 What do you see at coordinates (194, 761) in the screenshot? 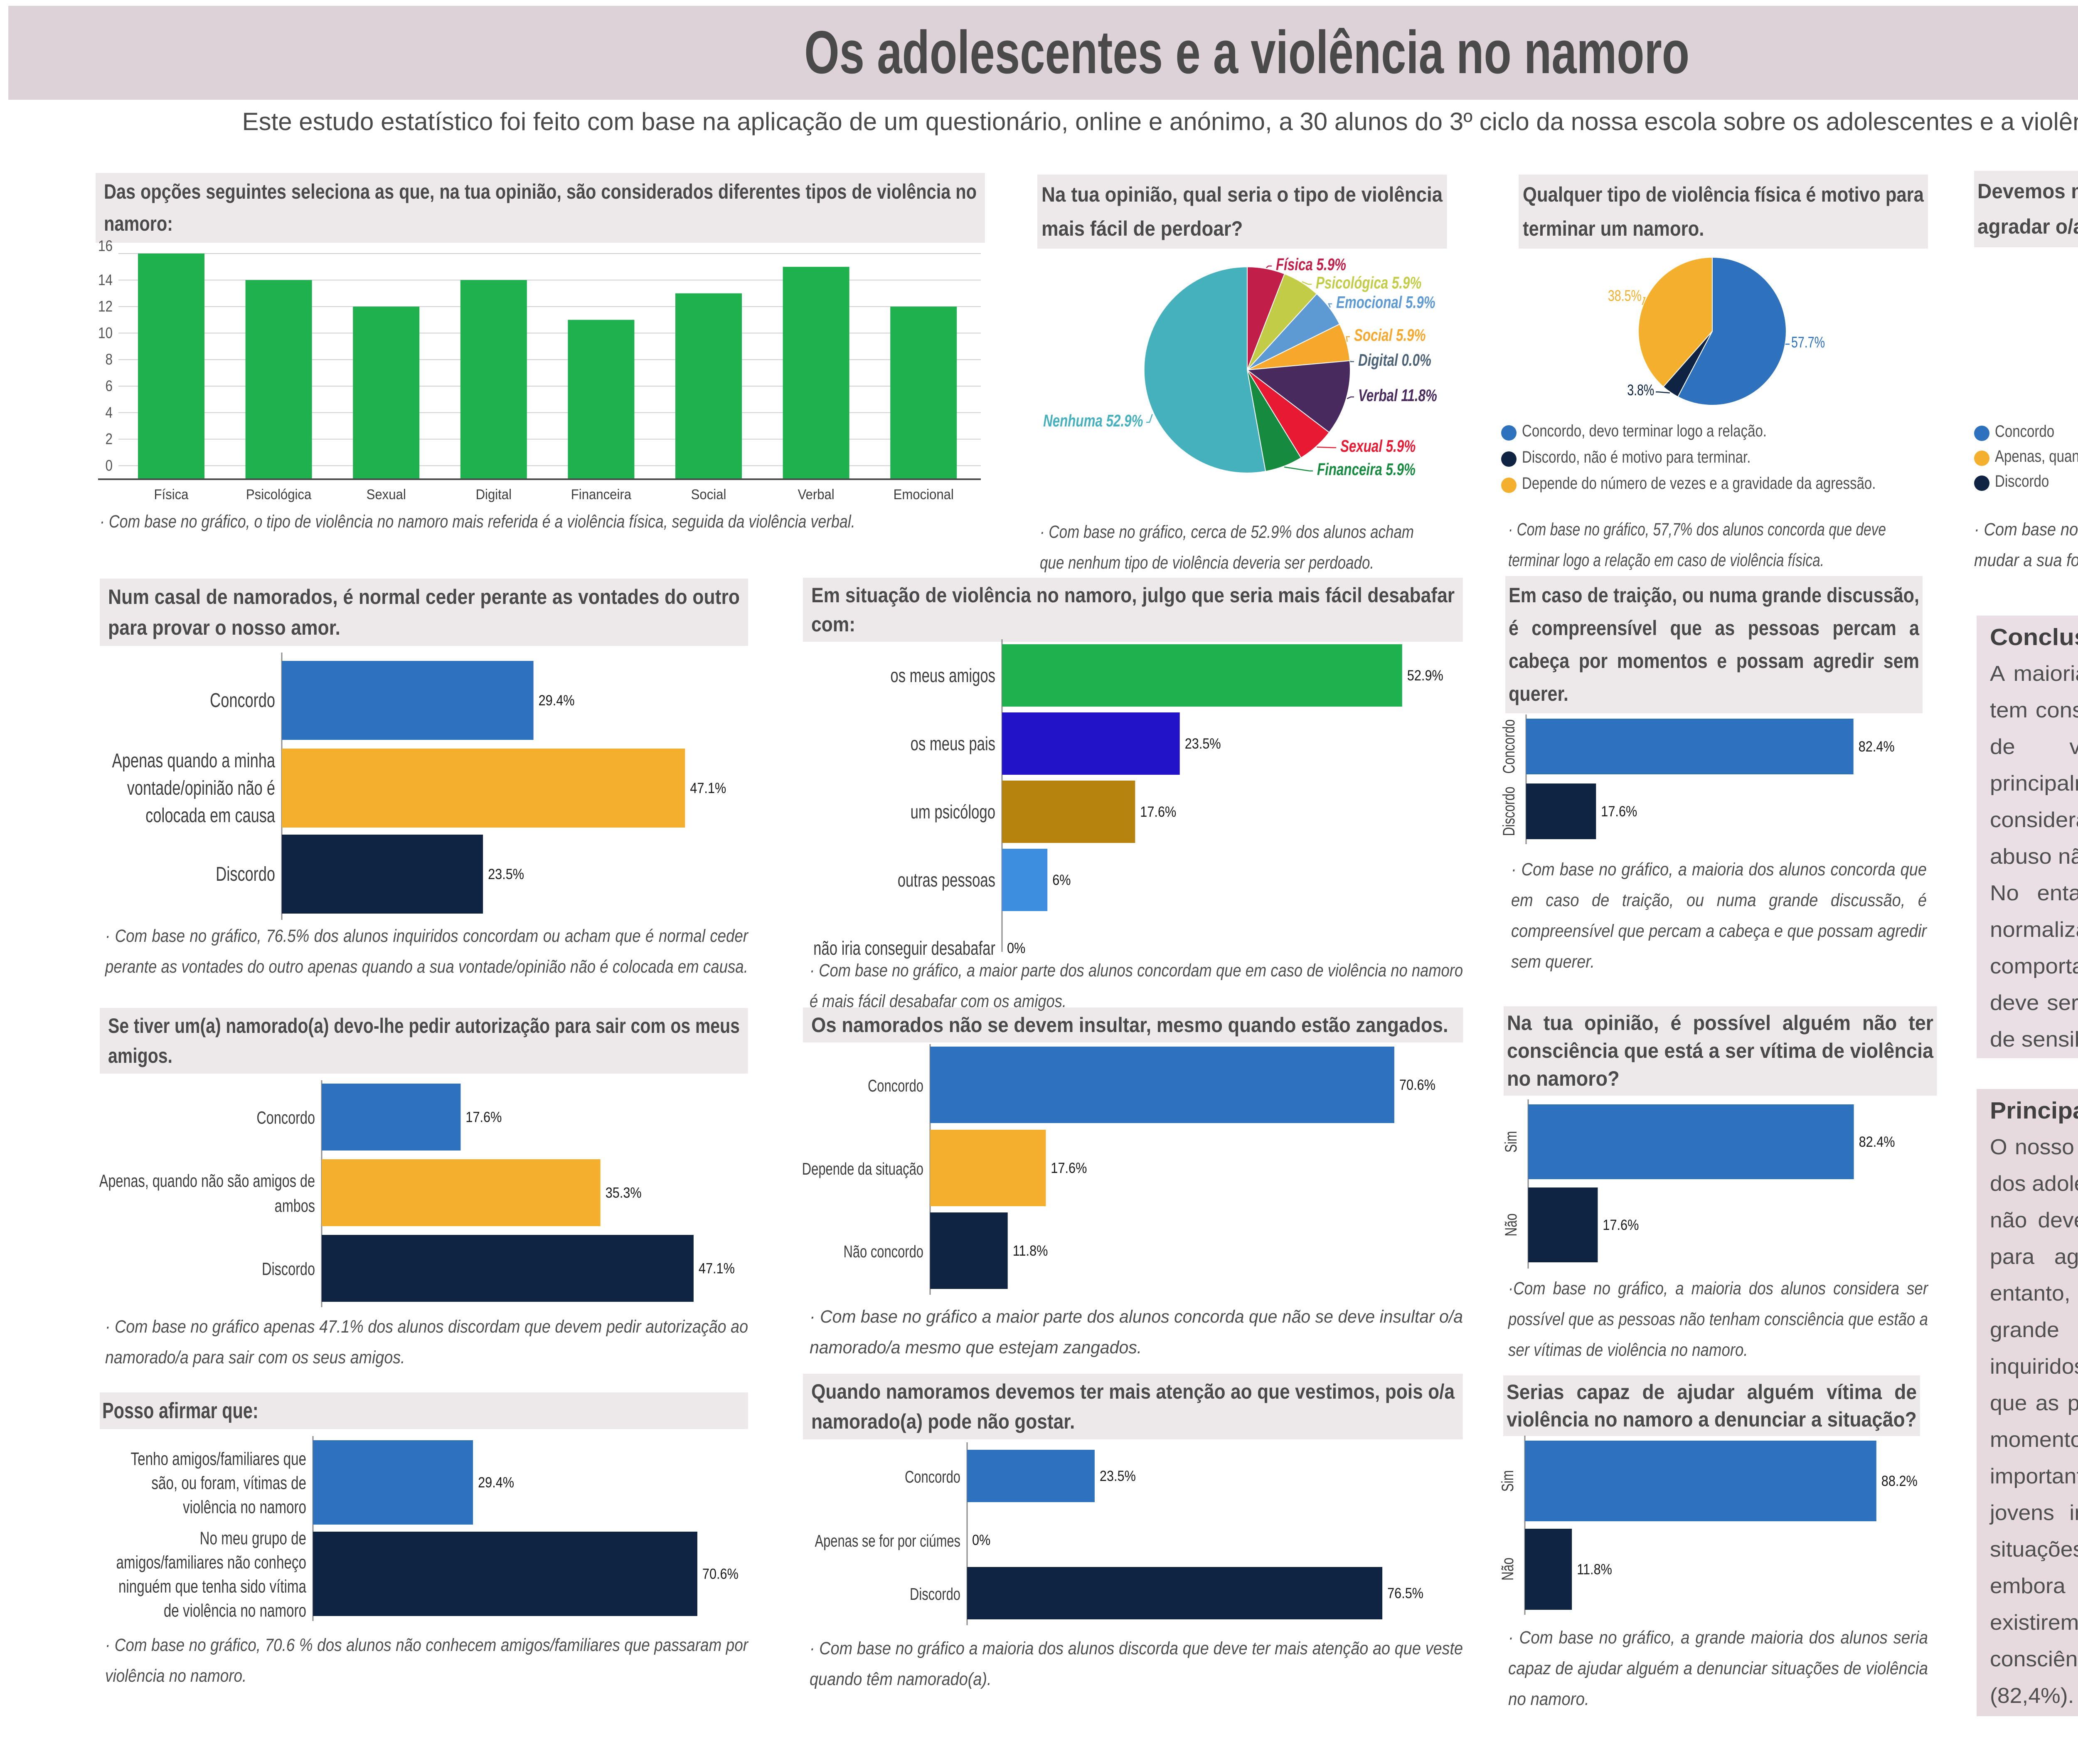
I see `svg-text: Apenas quando a minha` at bounding box center [194, 761].